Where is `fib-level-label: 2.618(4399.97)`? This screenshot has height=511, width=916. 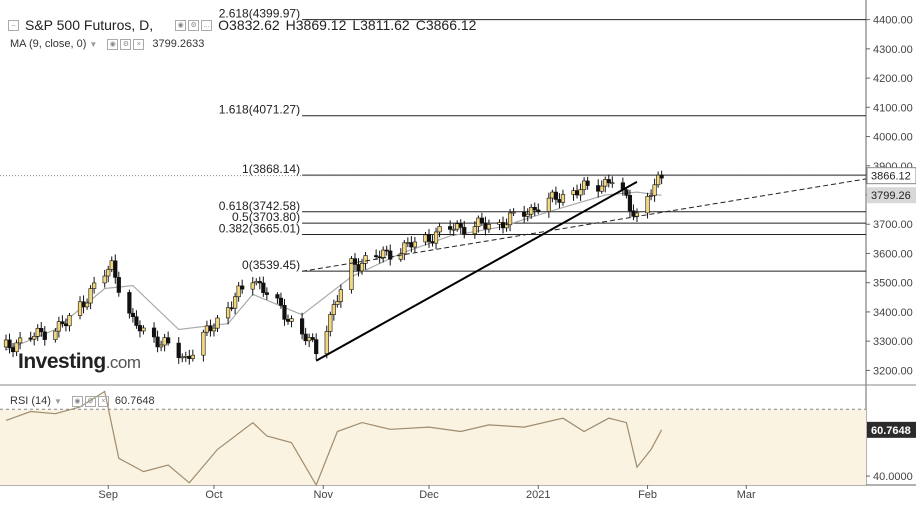
fib-level-label: 2.618(4399.97) is located at coordinates (259, 14).